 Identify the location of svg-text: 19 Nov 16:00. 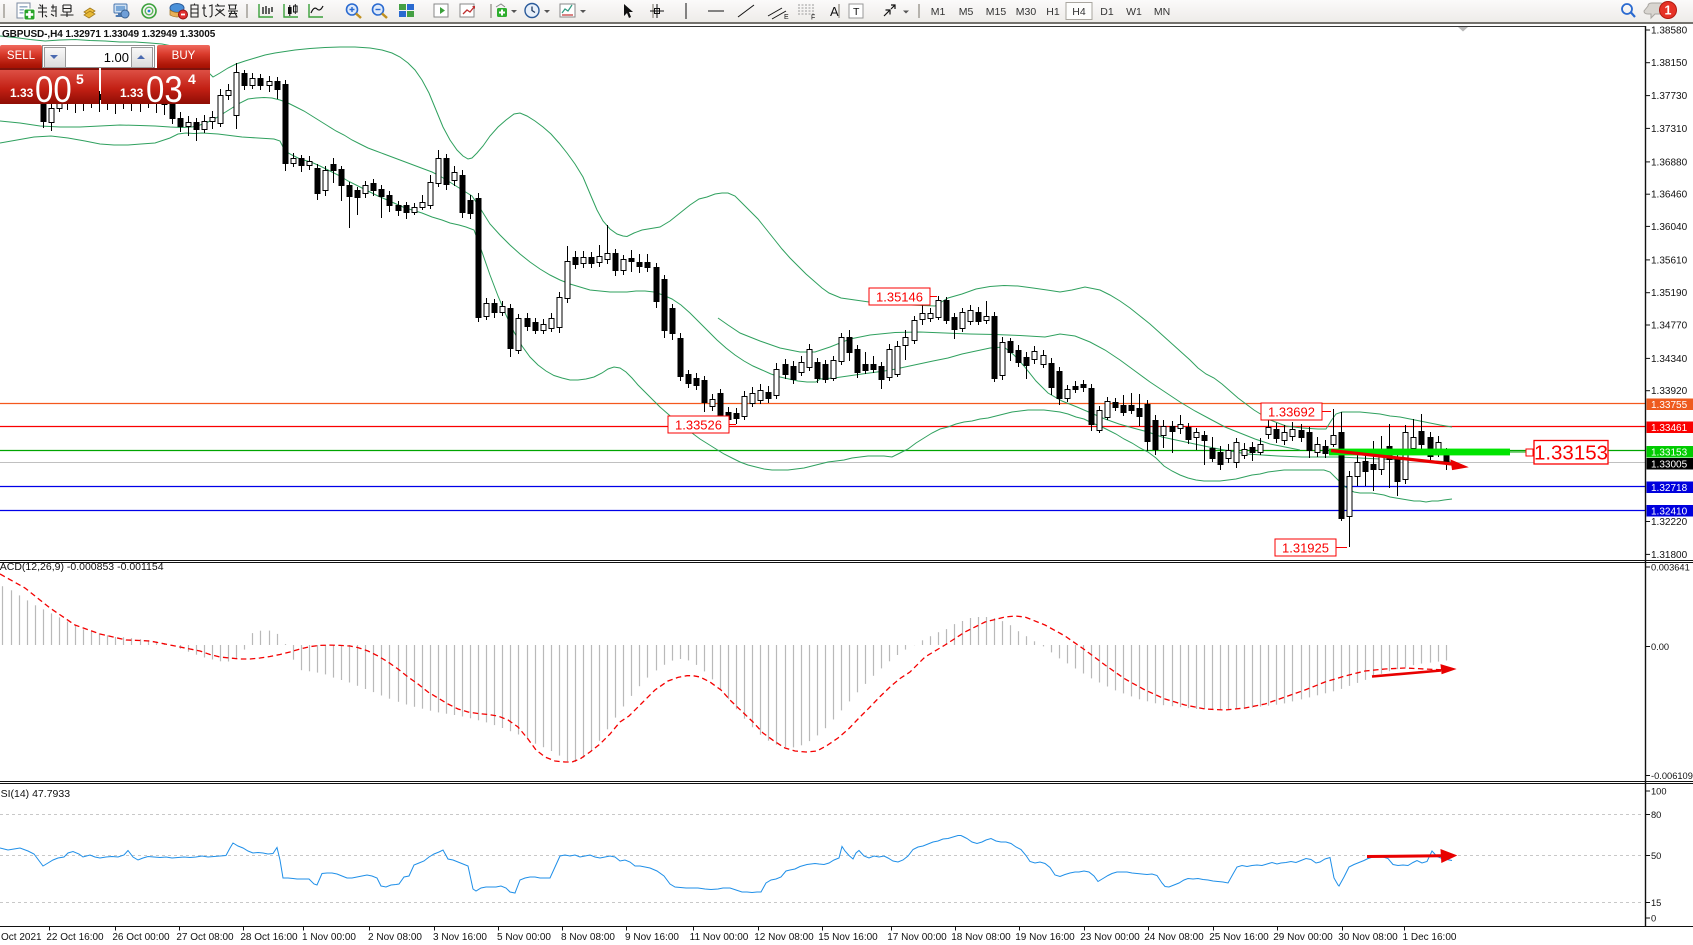
(1045, 937).